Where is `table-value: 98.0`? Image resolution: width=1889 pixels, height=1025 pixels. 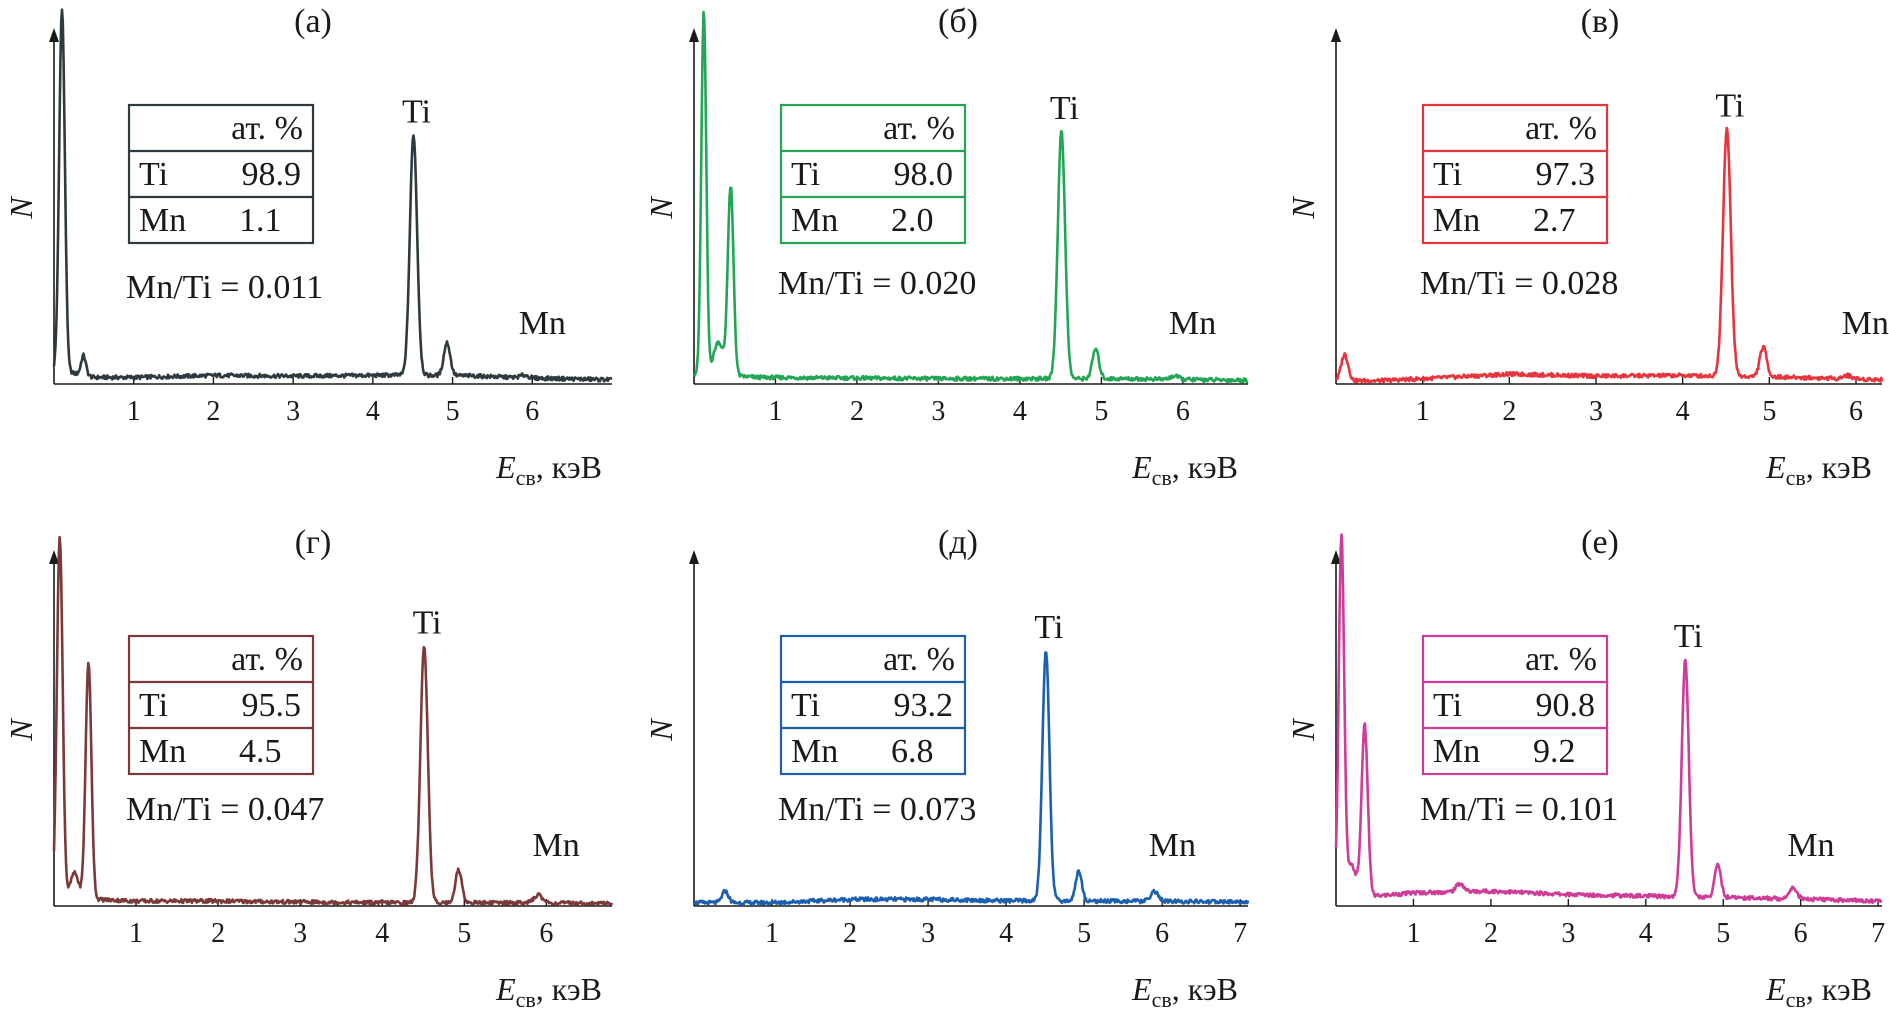
table-value: 98.0 is located at coordinates (924, 174).